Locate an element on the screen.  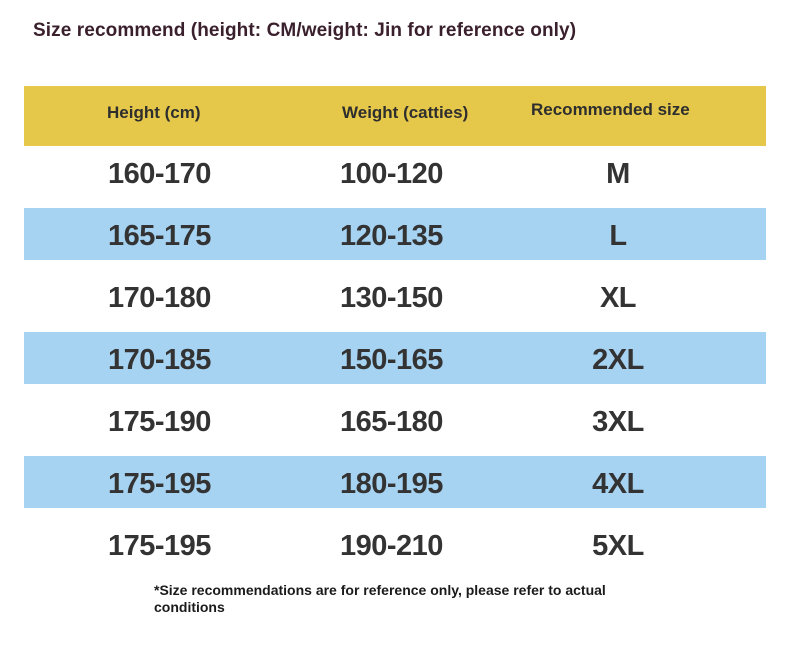
cell-size: 5XL is located at coordinates (618, 546).